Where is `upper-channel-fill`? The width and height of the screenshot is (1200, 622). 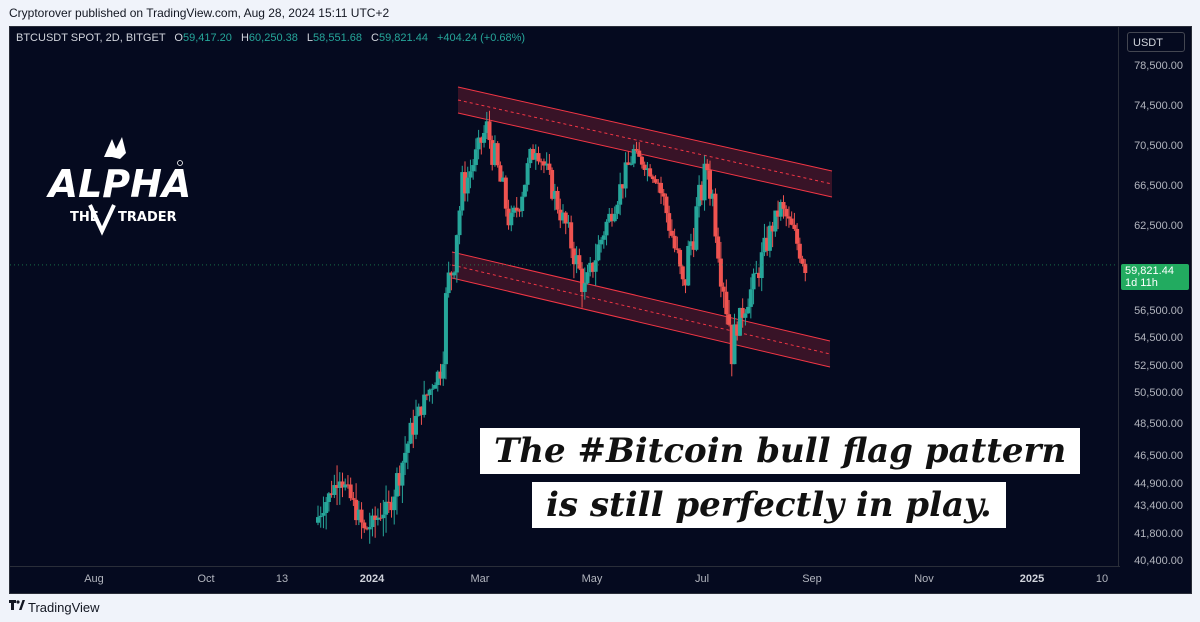
upper-channel-fill is located at coordinates (645, 142).